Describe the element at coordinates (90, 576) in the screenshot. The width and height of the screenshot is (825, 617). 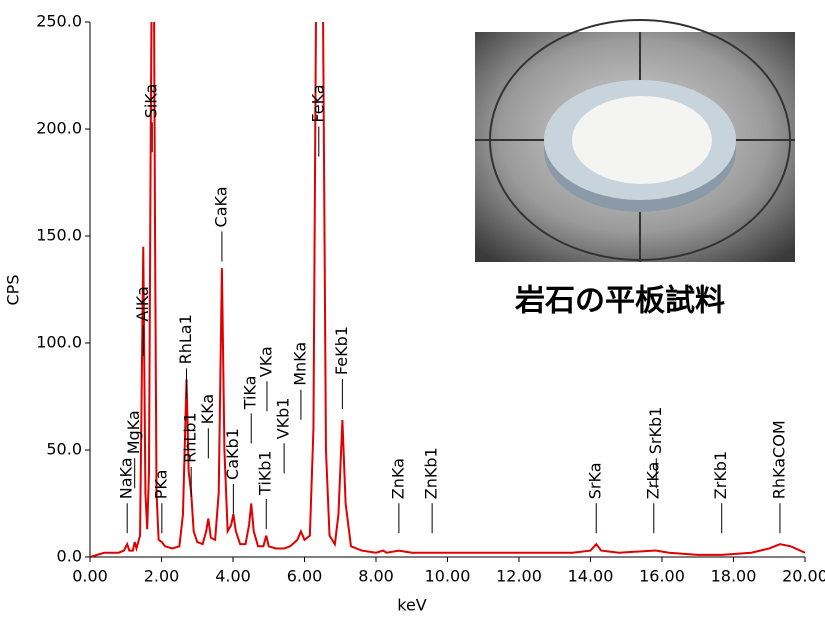
I see `x-tick-label: 0.00` at that location.